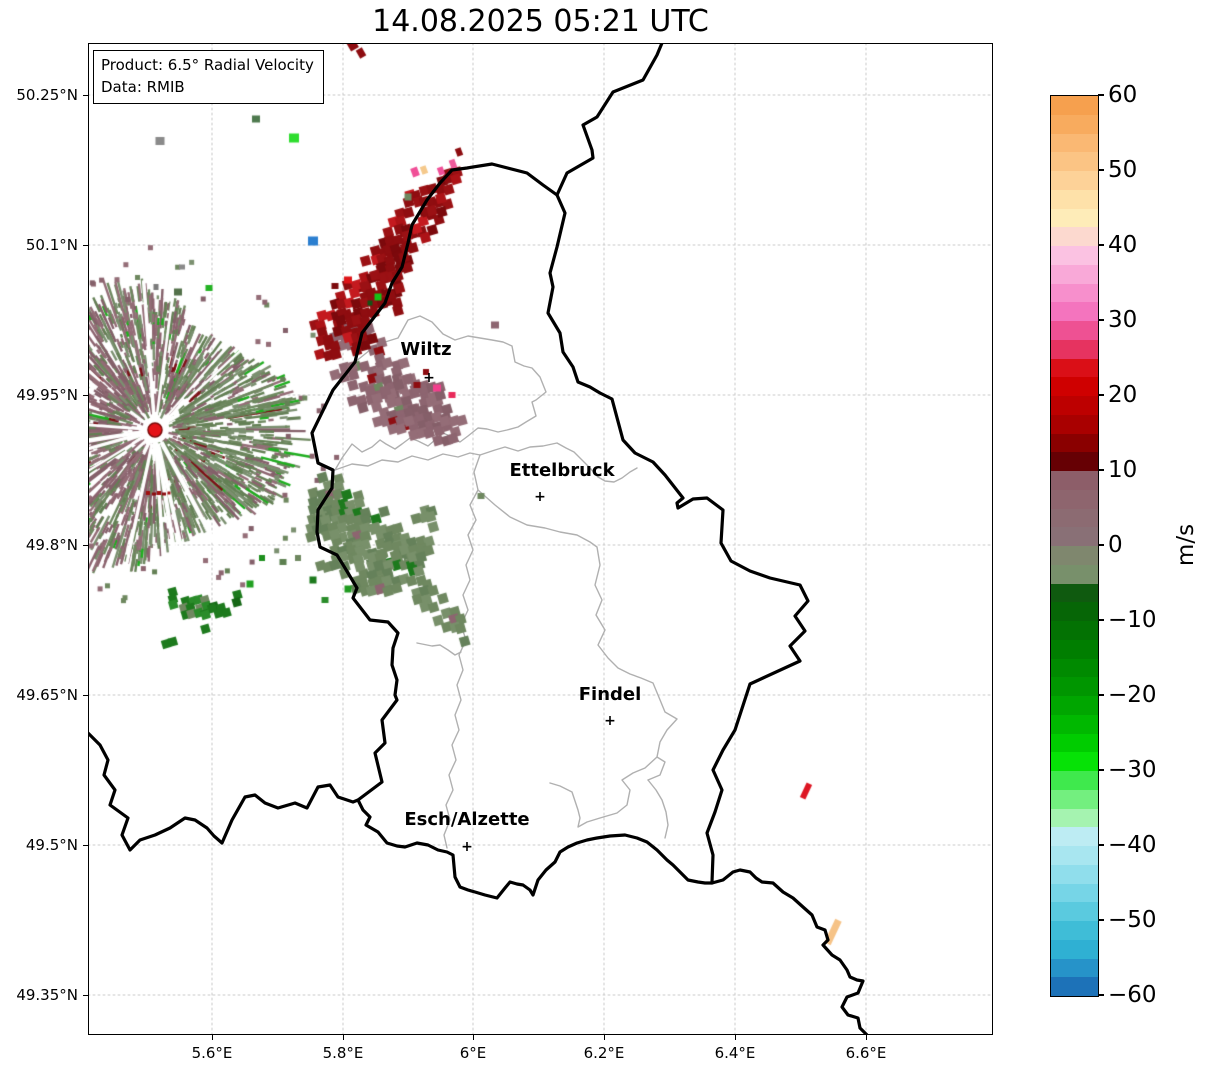  What do you see at coordinates (47, 995) in the screenshot?
I see `y-tick-label: 49.35°N` at bounding box center [47, 995].